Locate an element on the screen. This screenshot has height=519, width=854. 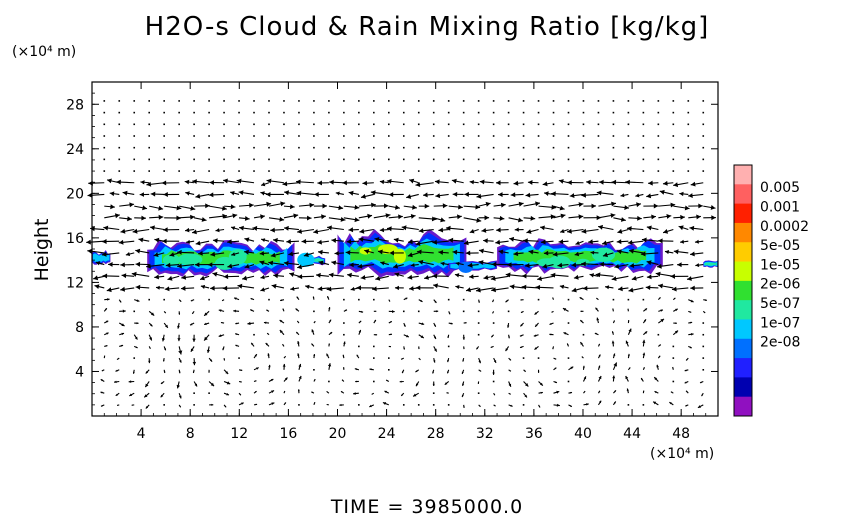
x-tick-label: 44 is located at coordinates (632, 434).